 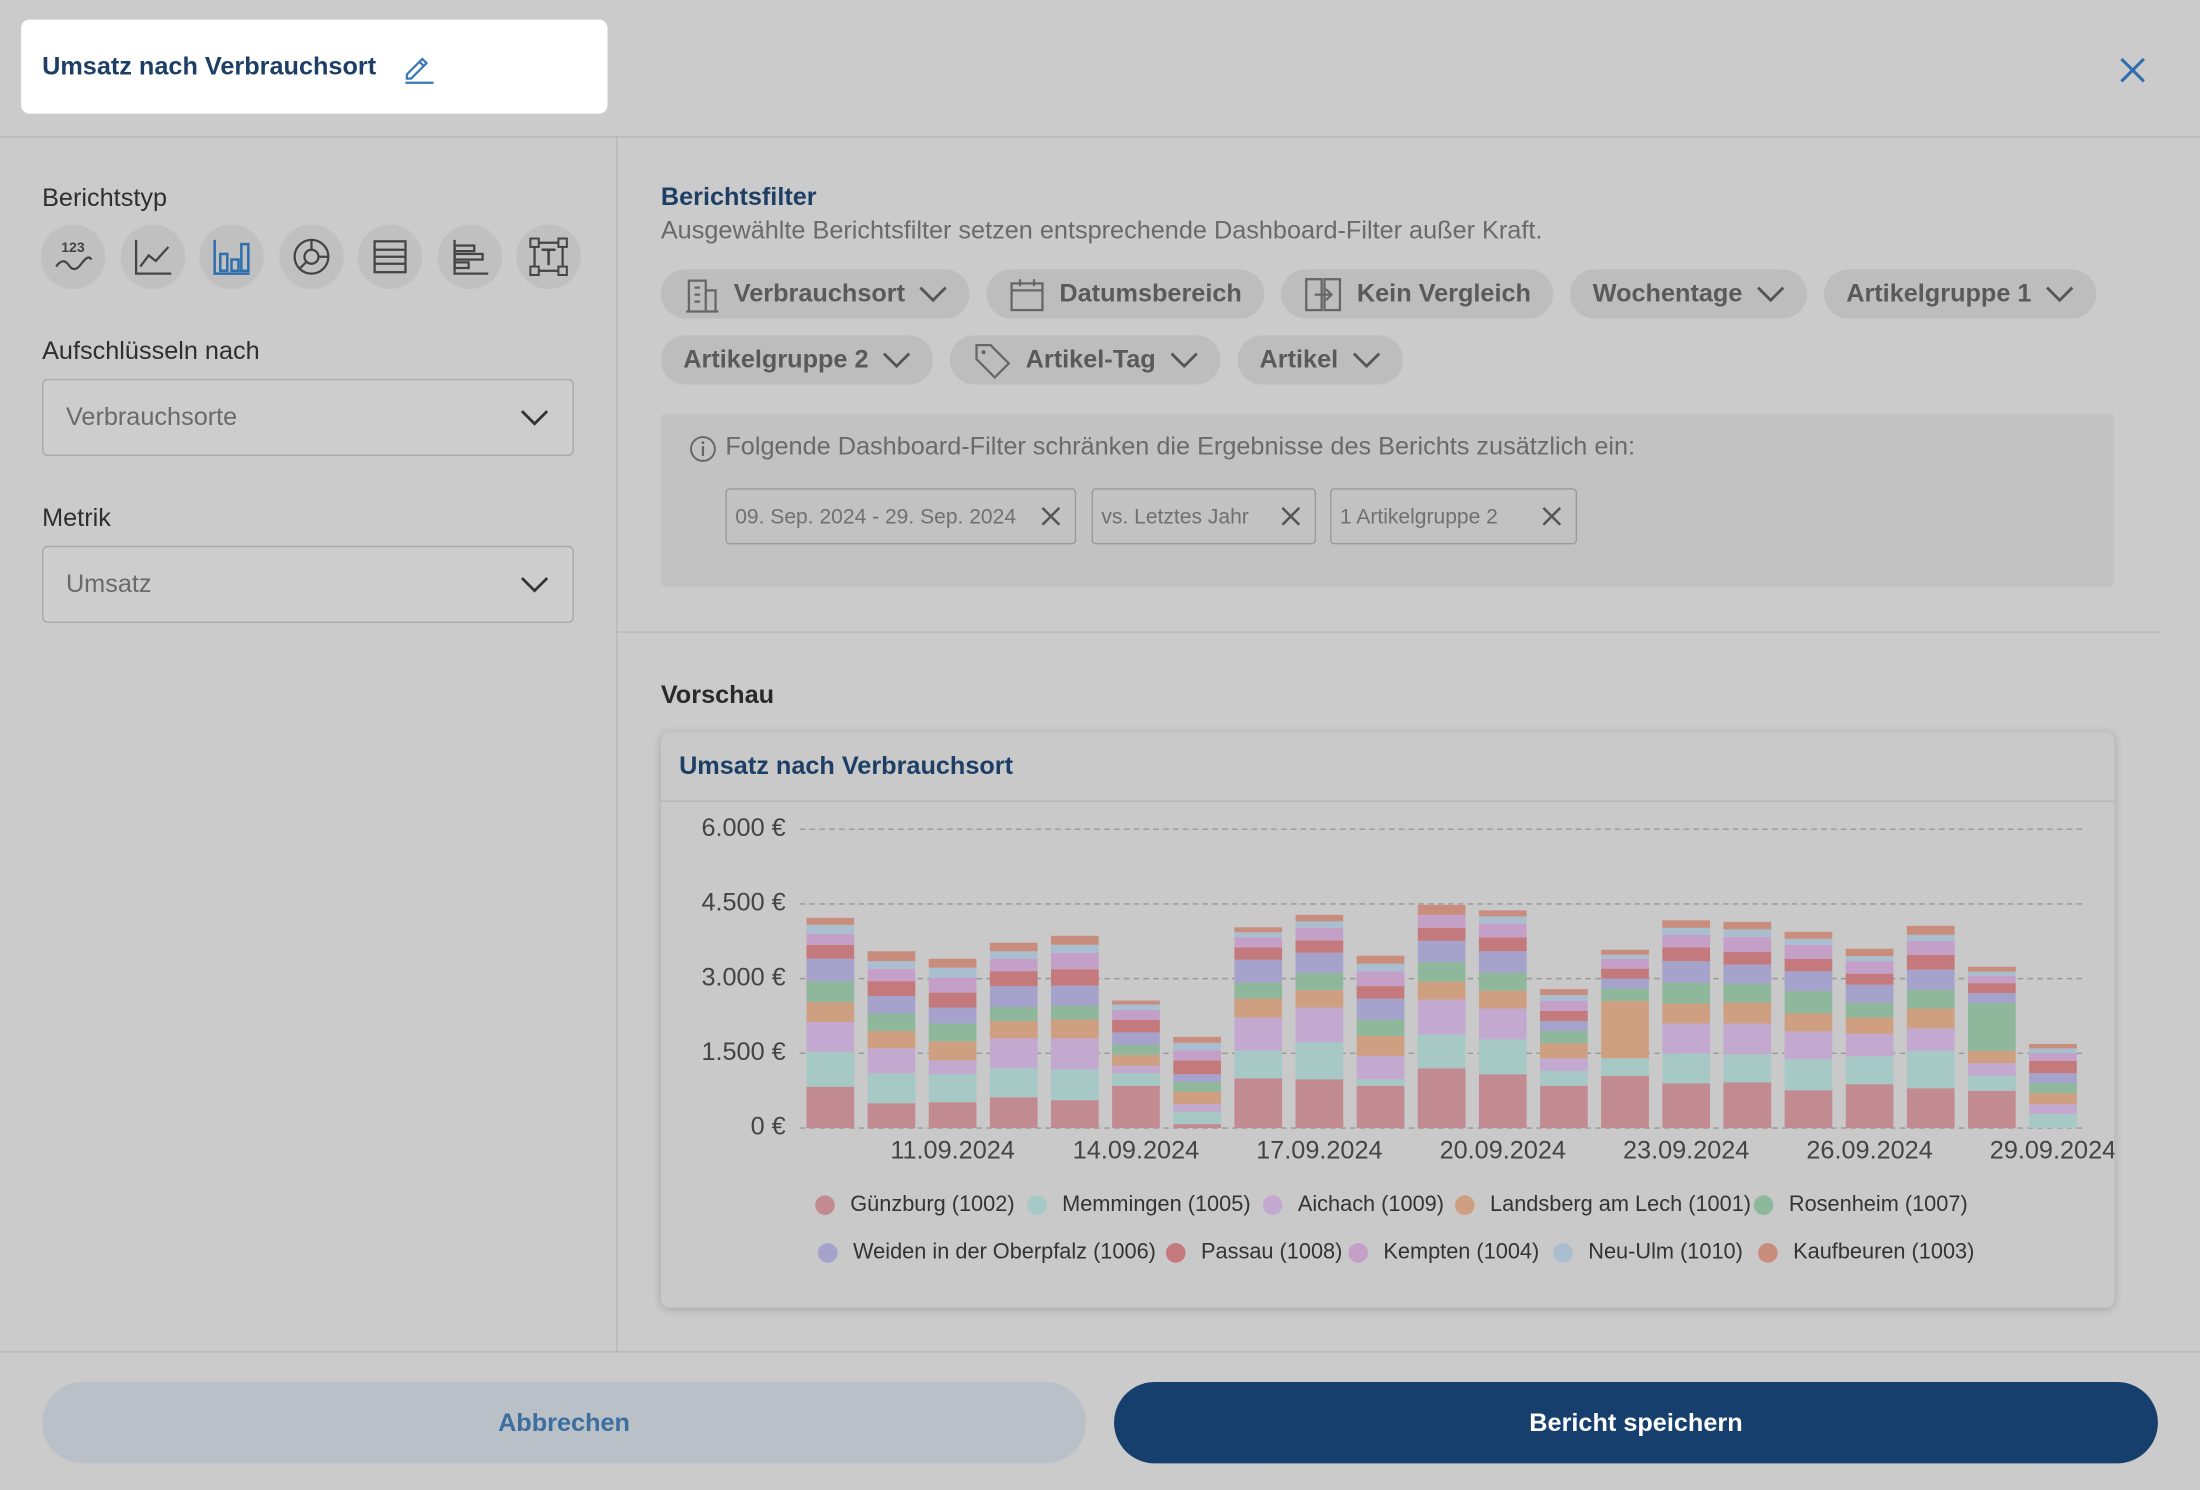 What do you see at coordinates (797, 360) in the screenshot?
I see `filter-button: Artikelgruppe 2` at bounding box center [797, 360].